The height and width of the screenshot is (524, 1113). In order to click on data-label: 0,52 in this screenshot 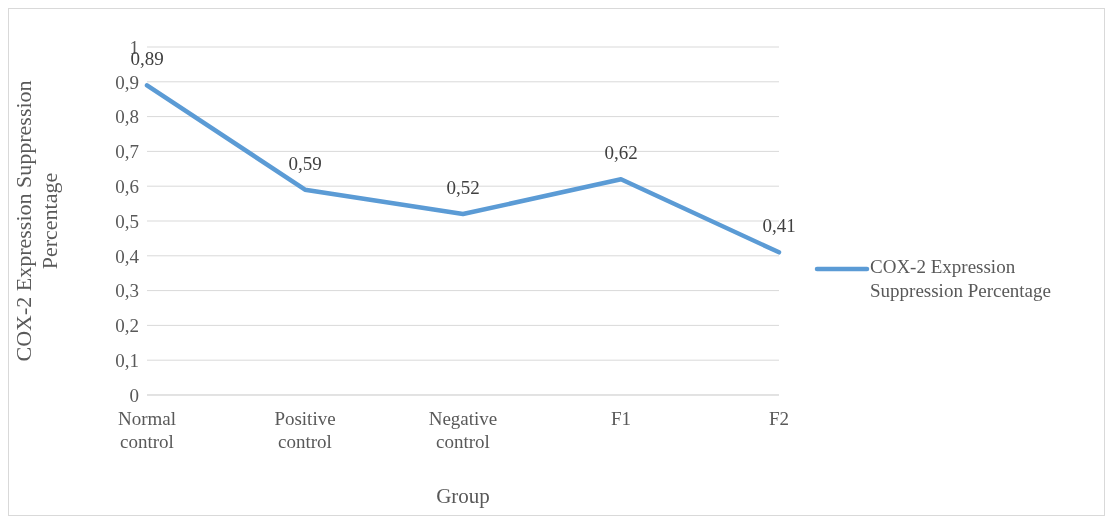, I will do `click(463, 188)`.